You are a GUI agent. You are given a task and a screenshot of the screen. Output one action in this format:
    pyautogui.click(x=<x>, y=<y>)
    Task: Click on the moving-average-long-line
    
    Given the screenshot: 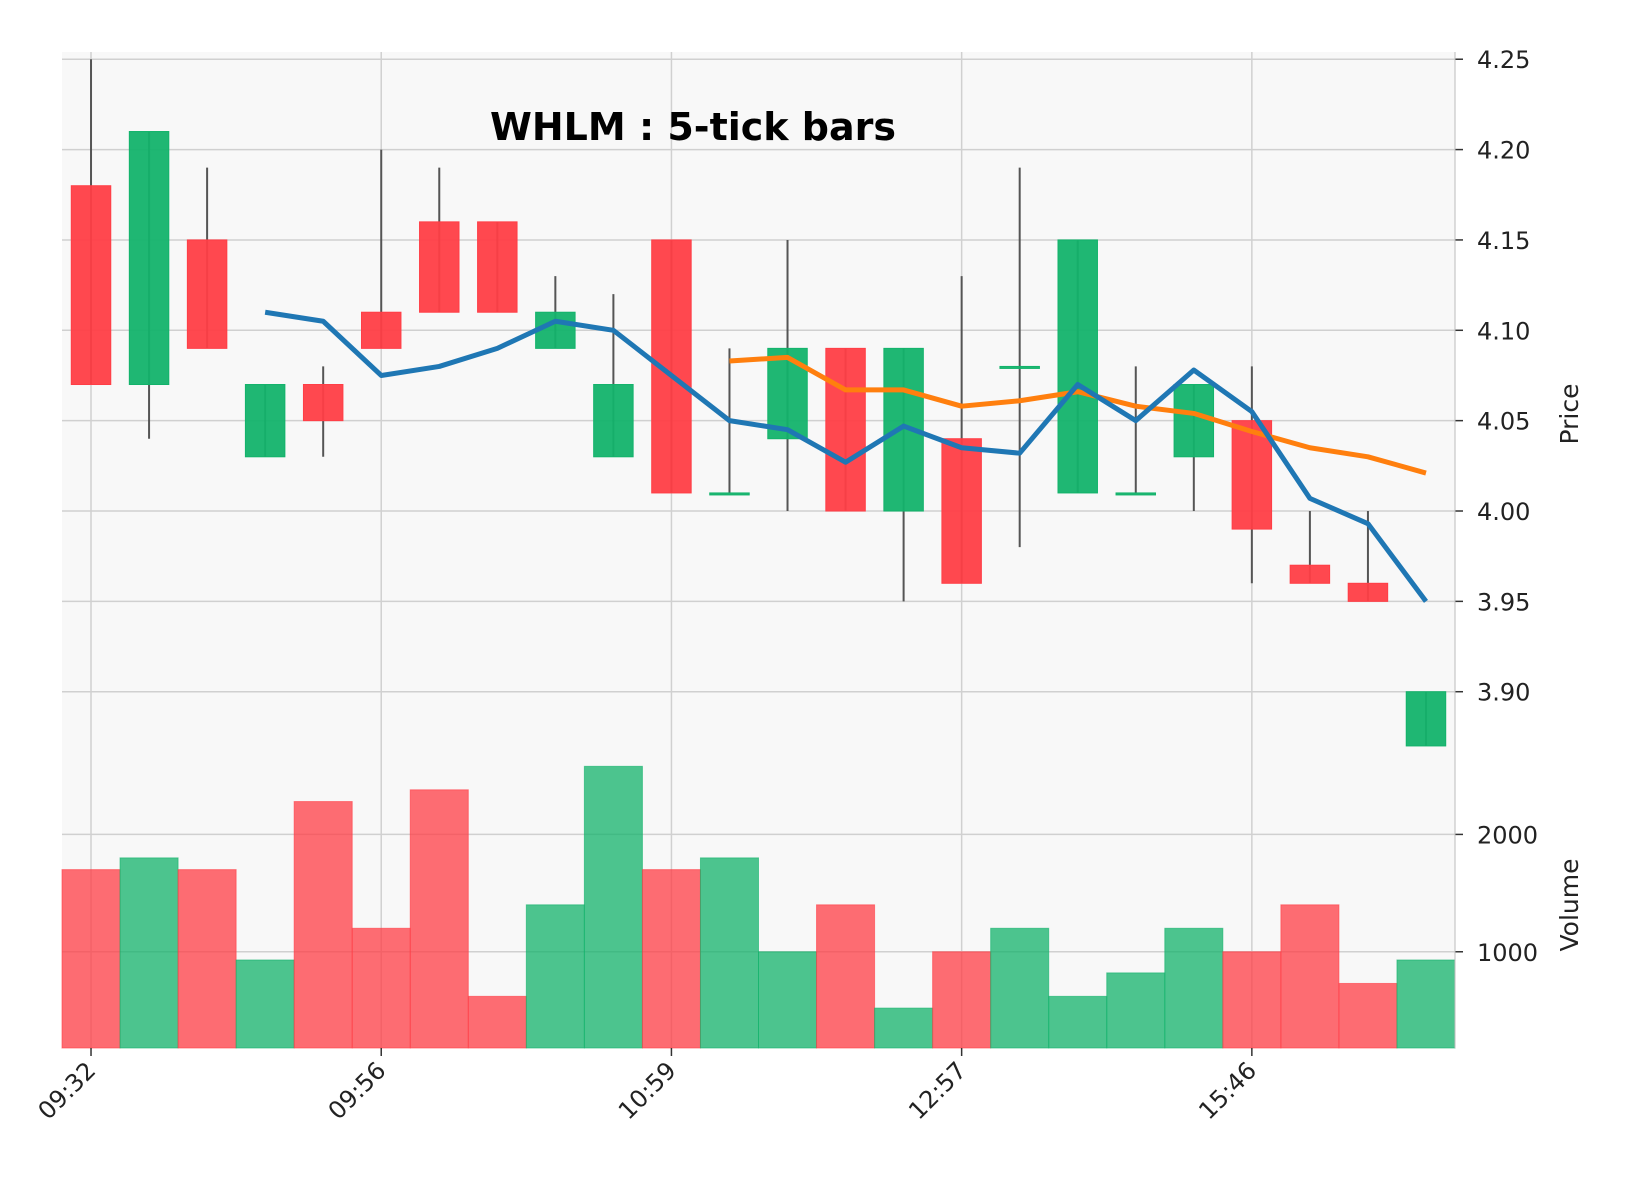 What is the action you would take?
    pyautogui.click(x=1078, y=415)
    